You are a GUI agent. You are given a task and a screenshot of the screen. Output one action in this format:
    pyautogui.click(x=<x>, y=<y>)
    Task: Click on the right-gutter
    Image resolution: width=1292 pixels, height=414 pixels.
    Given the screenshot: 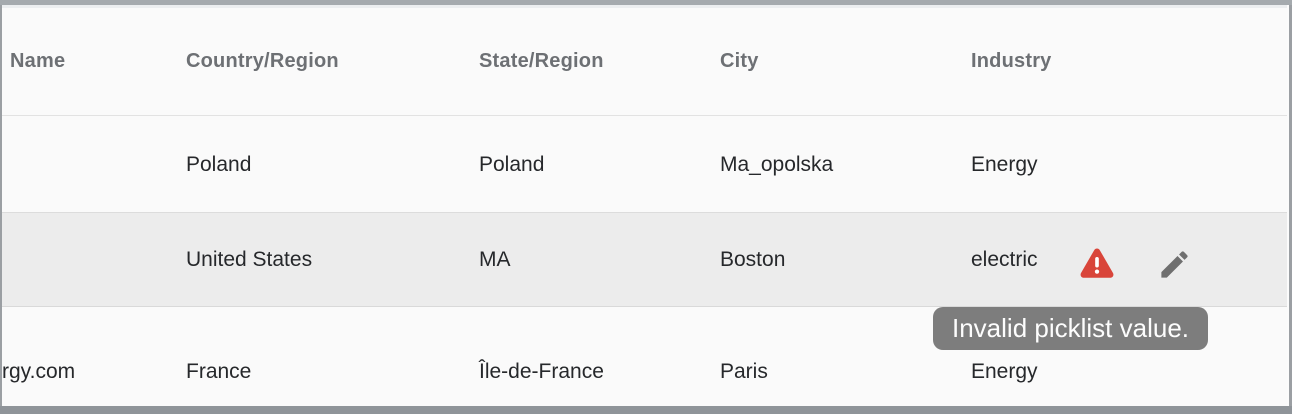 What is the action you would take?
    pyautogui.click(x=1288, y=205)
    